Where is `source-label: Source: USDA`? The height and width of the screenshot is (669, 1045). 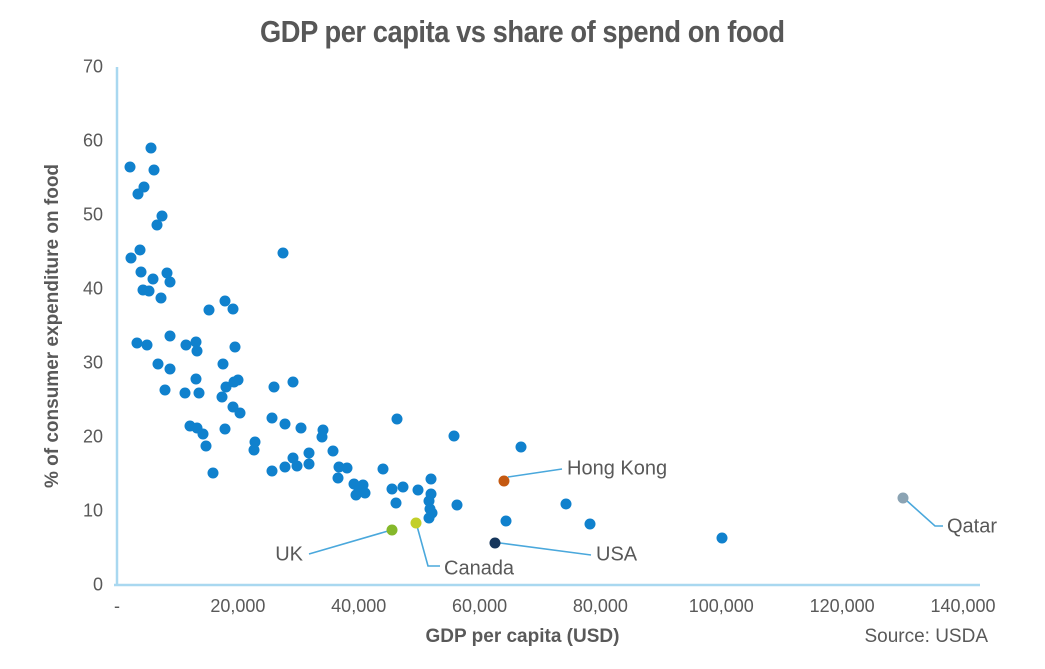
source-label: Source: USDA is located at coordinates (926, 636).